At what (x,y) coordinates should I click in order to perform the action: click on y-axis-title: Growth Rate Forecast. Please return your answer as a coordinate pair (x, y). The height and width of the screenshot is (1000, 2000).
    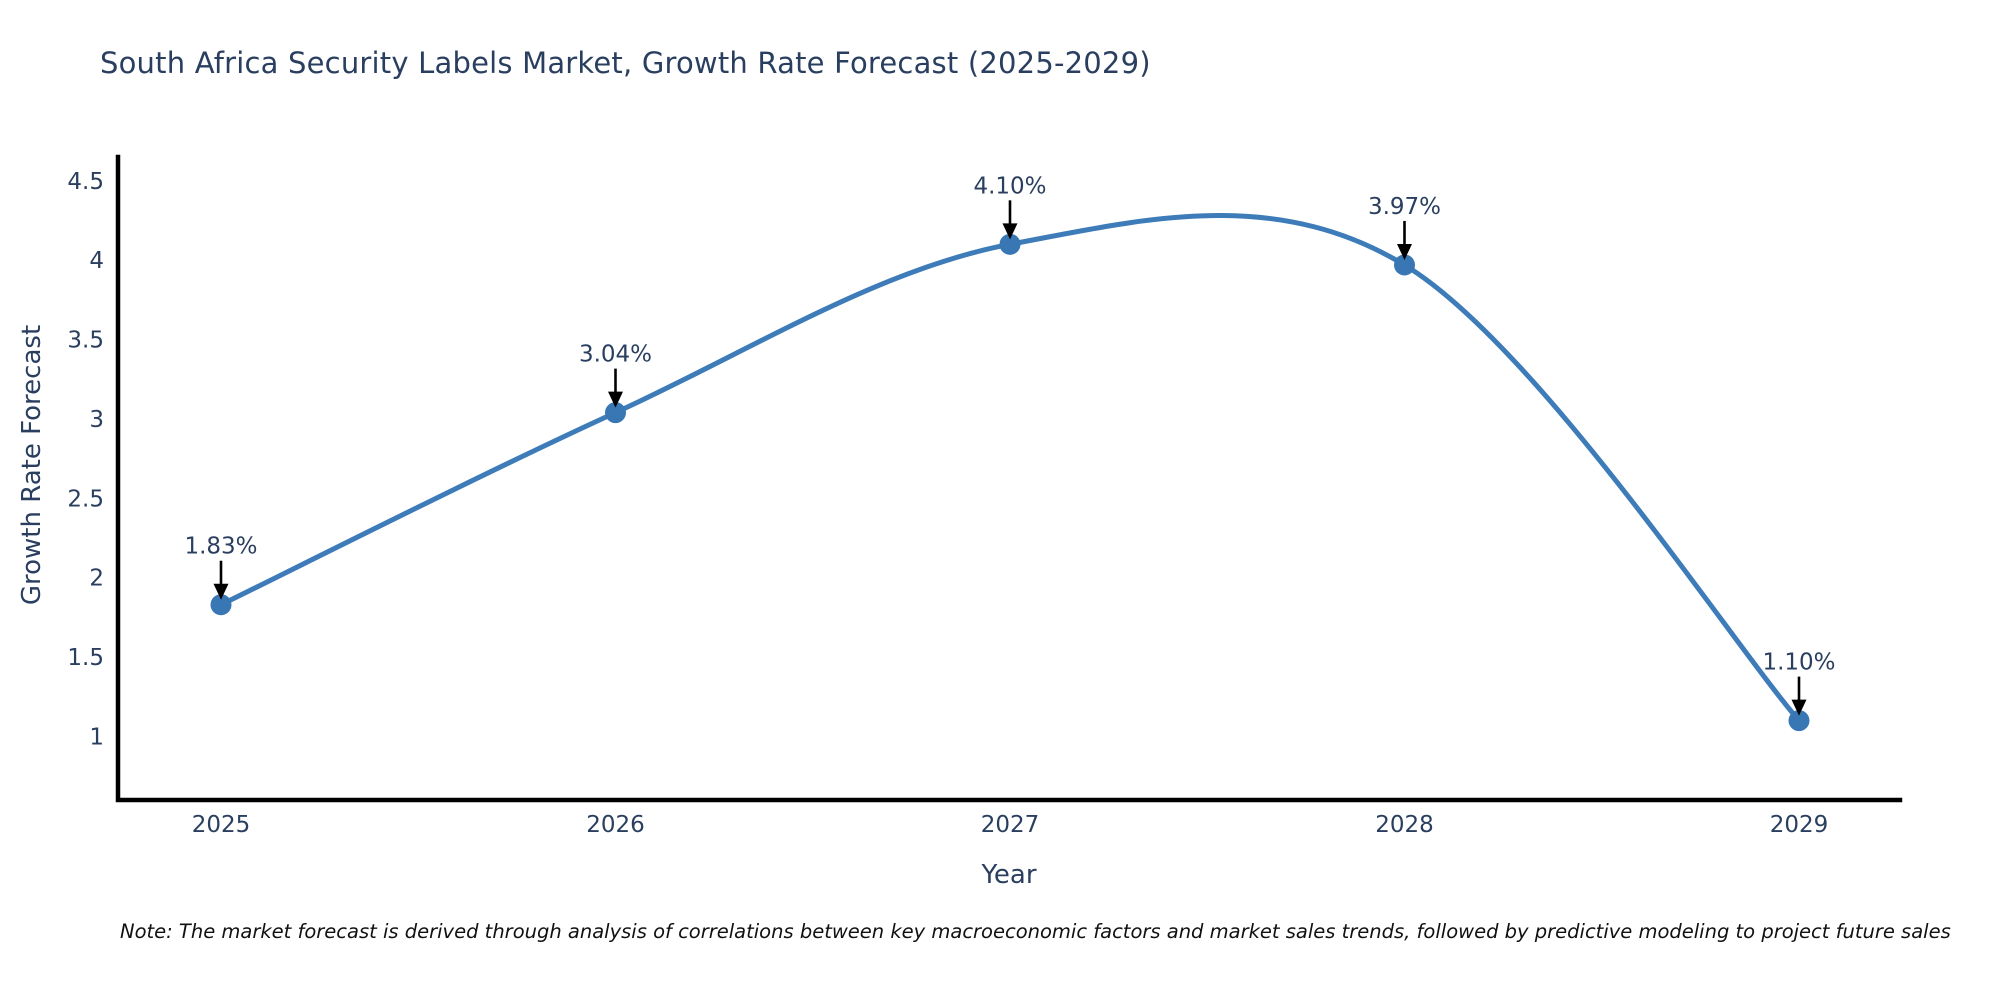
    Looking at the image, I should click on (32, 465).